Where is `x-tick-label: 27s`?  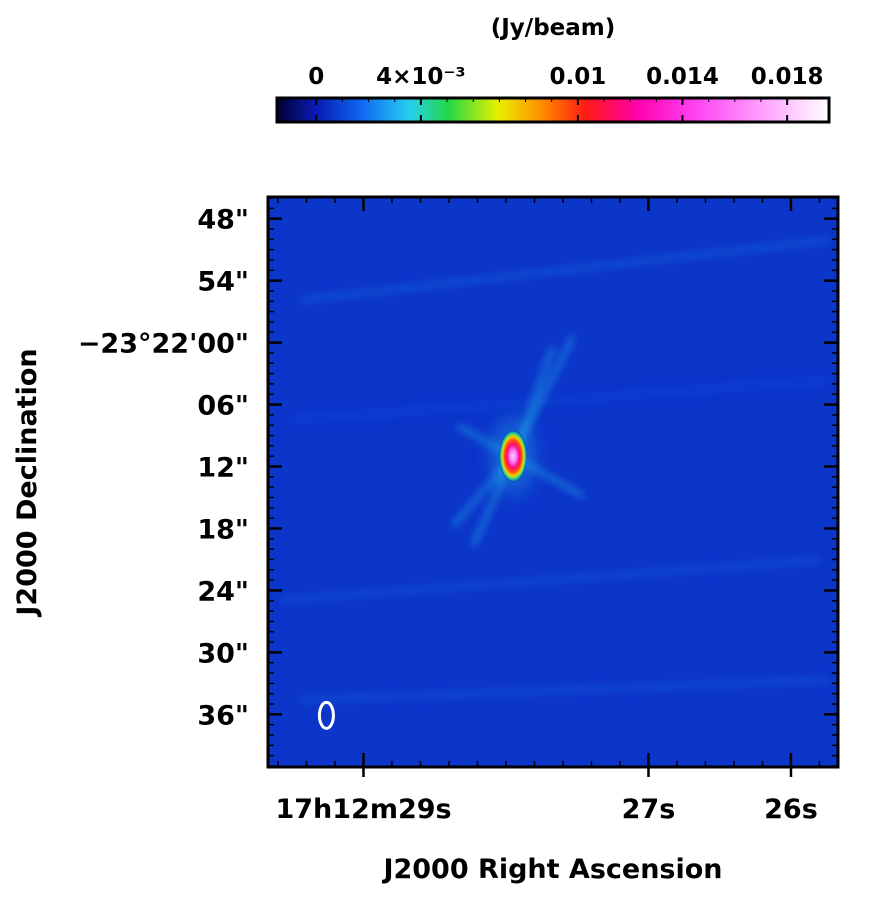
x-tick-label: 27s is located at coordinates (649, 809).